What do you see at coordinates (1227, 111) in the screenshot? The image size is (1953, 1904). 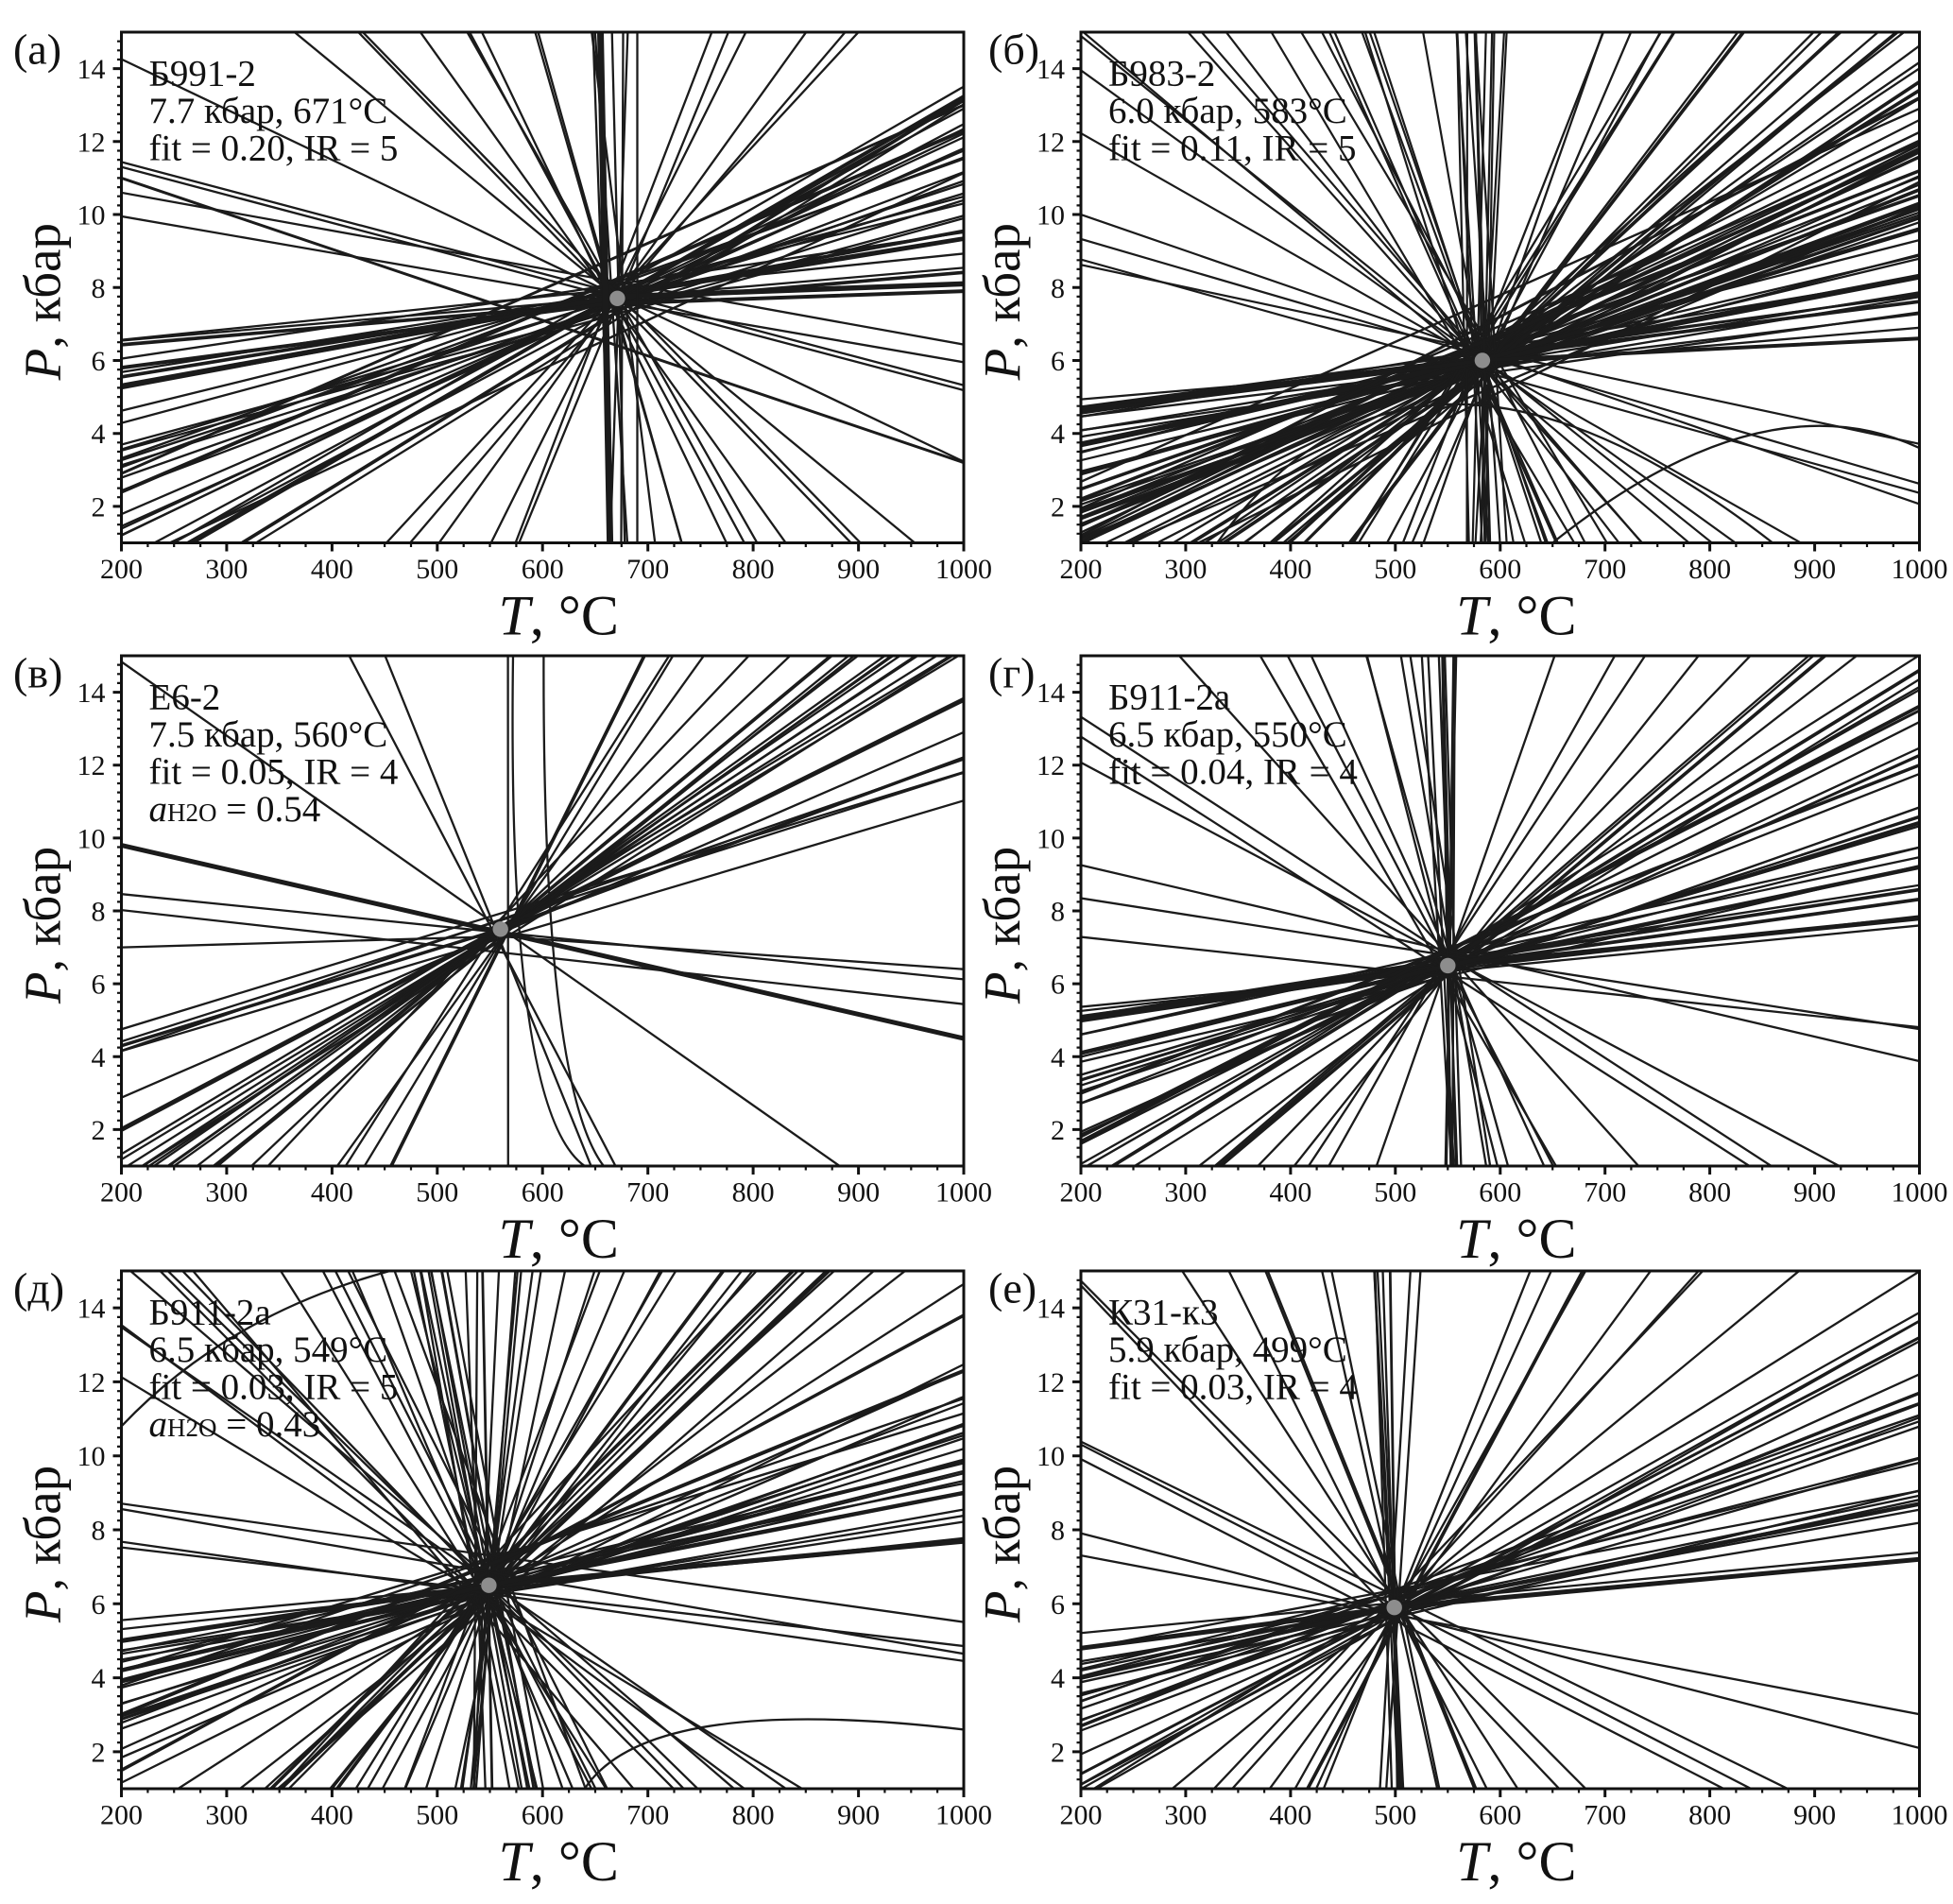 I see `svg-text: 6.0 кбар, 583°C` at bounding box center [1227, 111].